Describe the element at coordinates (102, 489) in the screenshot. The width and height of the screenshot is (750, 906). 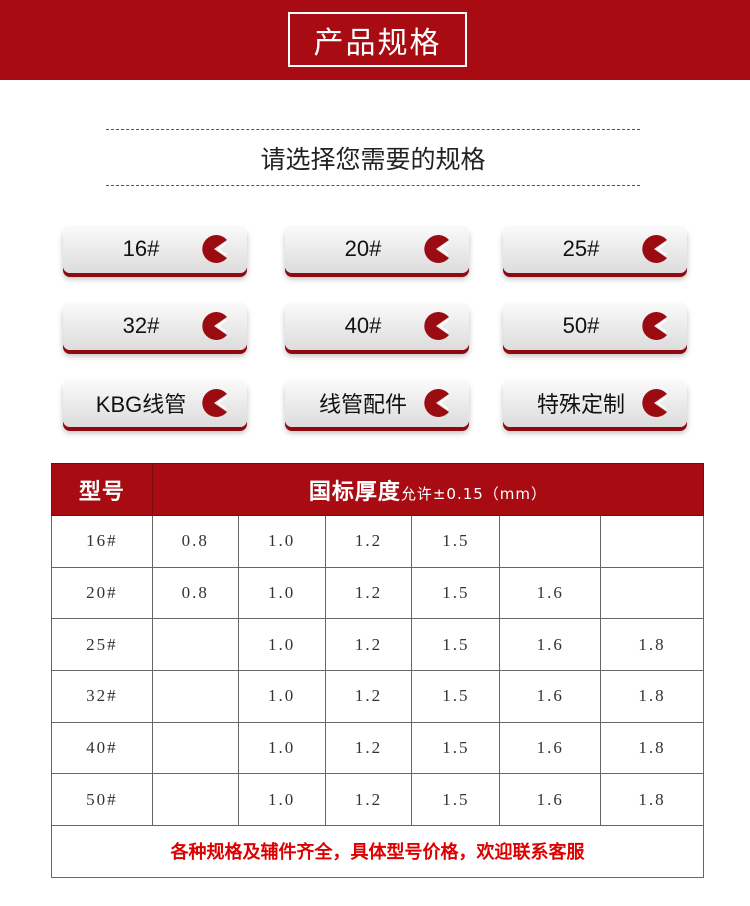
I see `header-model: 型号` at that location.